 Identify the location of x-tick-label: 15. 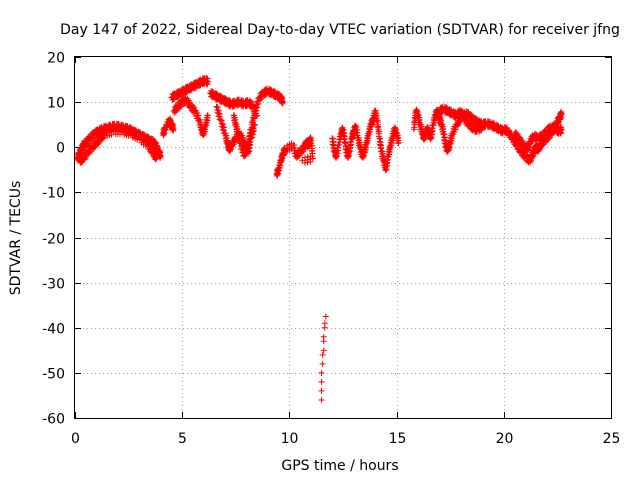
(398, 439).